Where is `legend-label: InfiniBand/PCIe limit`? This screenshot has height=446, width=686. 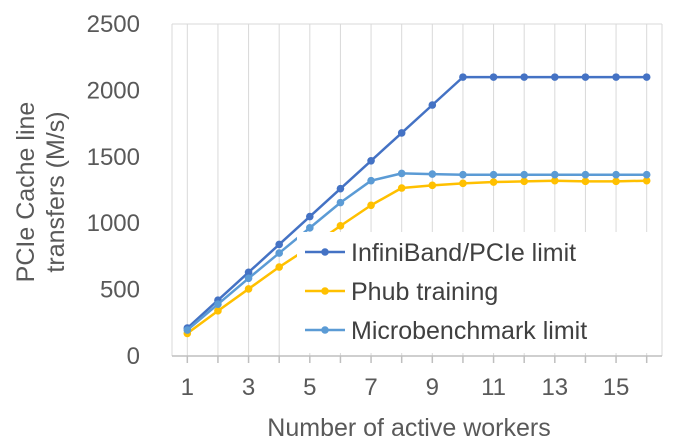 legend-label: InfiniBand/PCIe limit is located at coordinates (463, 253).